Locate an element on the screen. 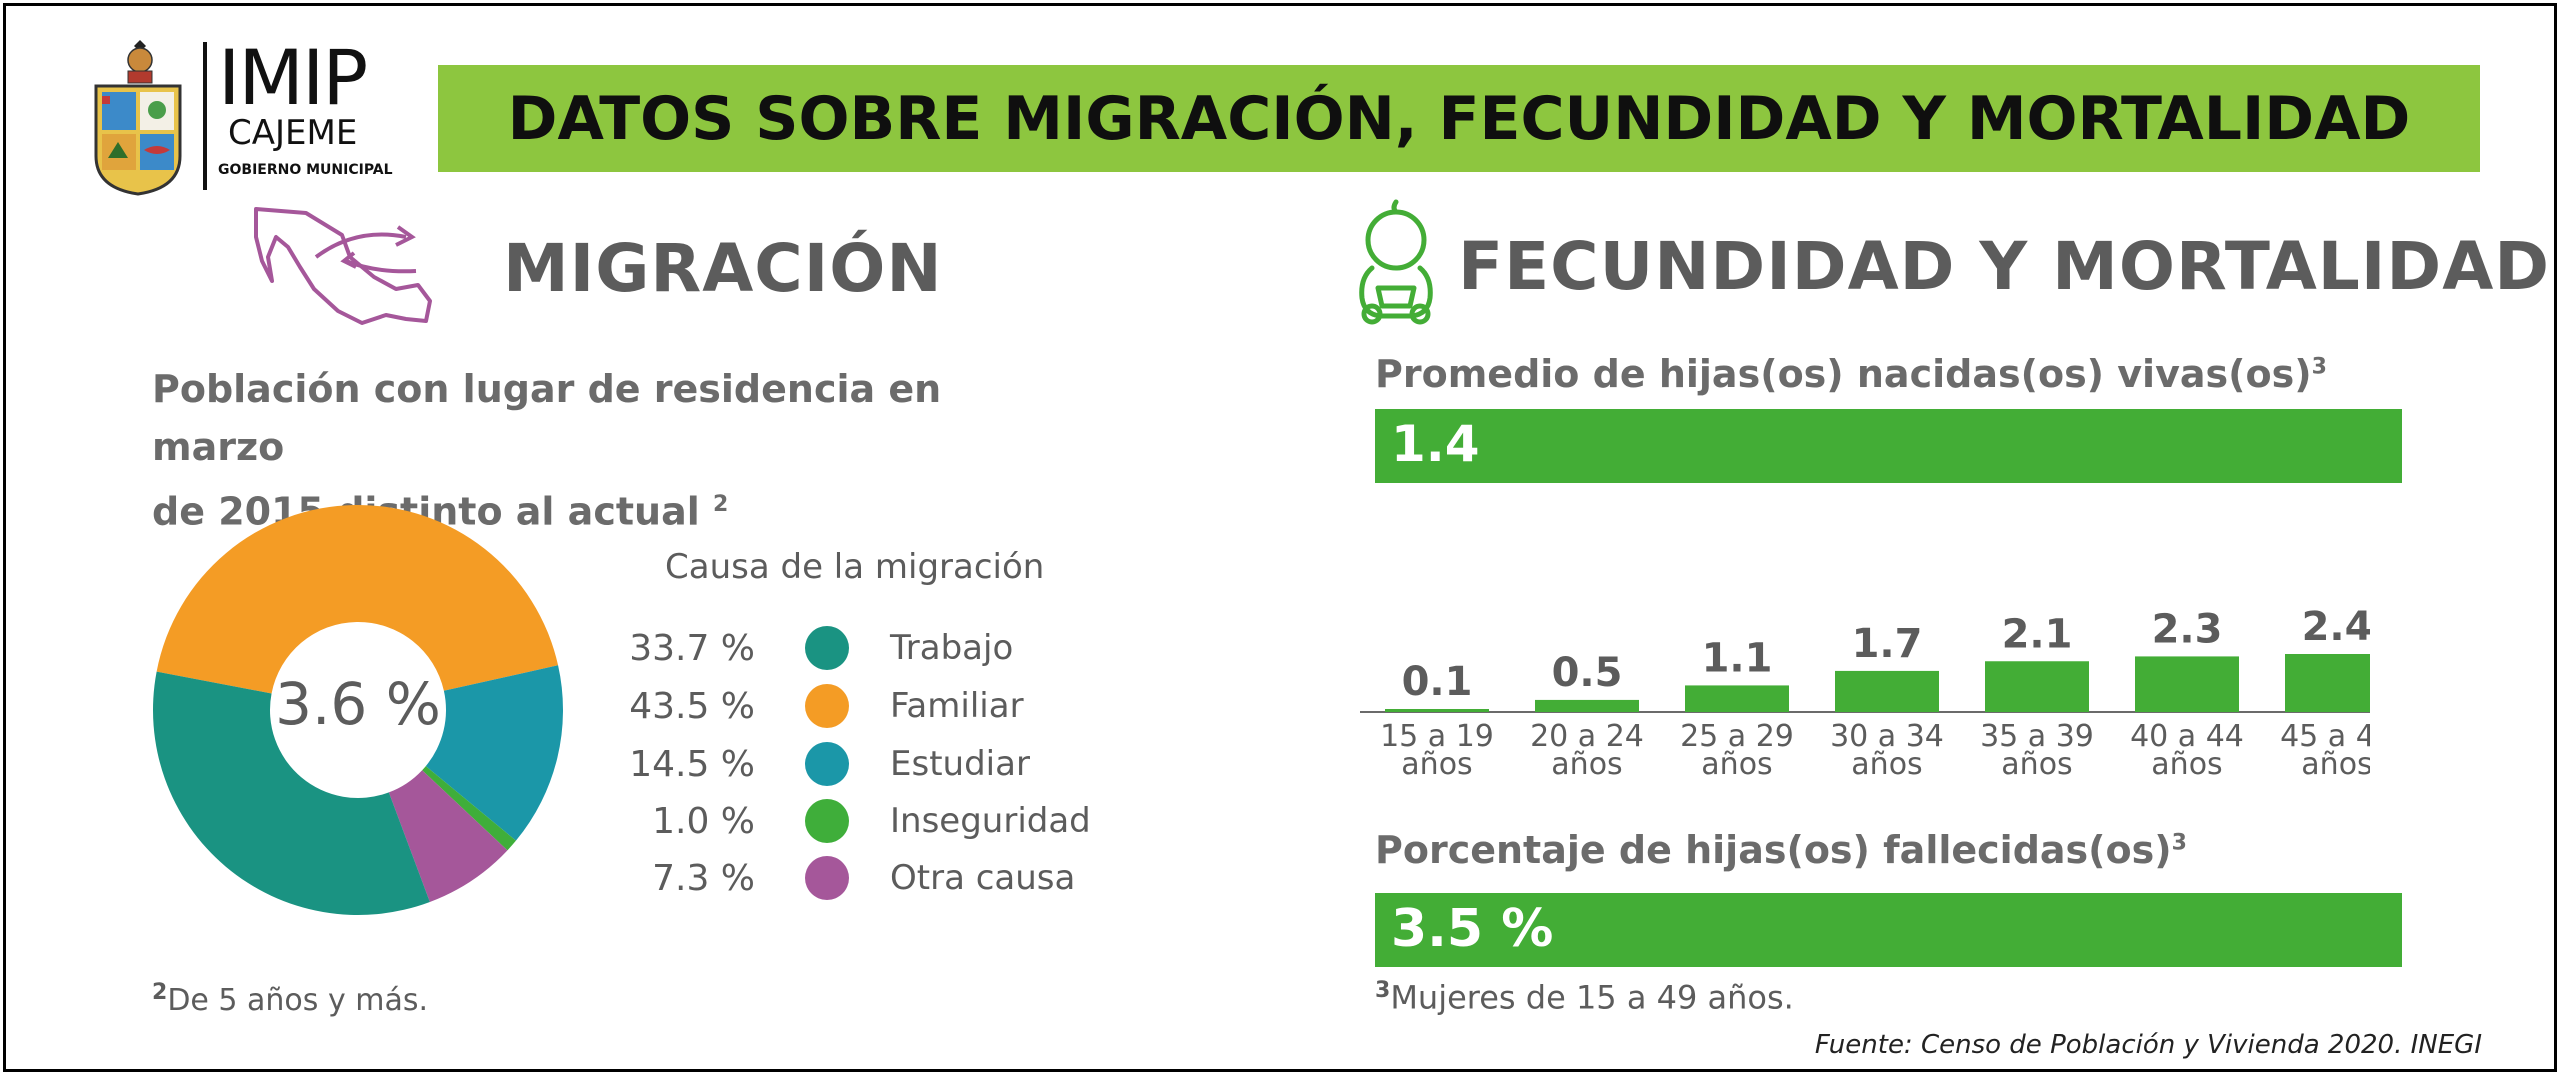  migracion-subheading-sup: 2 is located at coordinates (720, 504).